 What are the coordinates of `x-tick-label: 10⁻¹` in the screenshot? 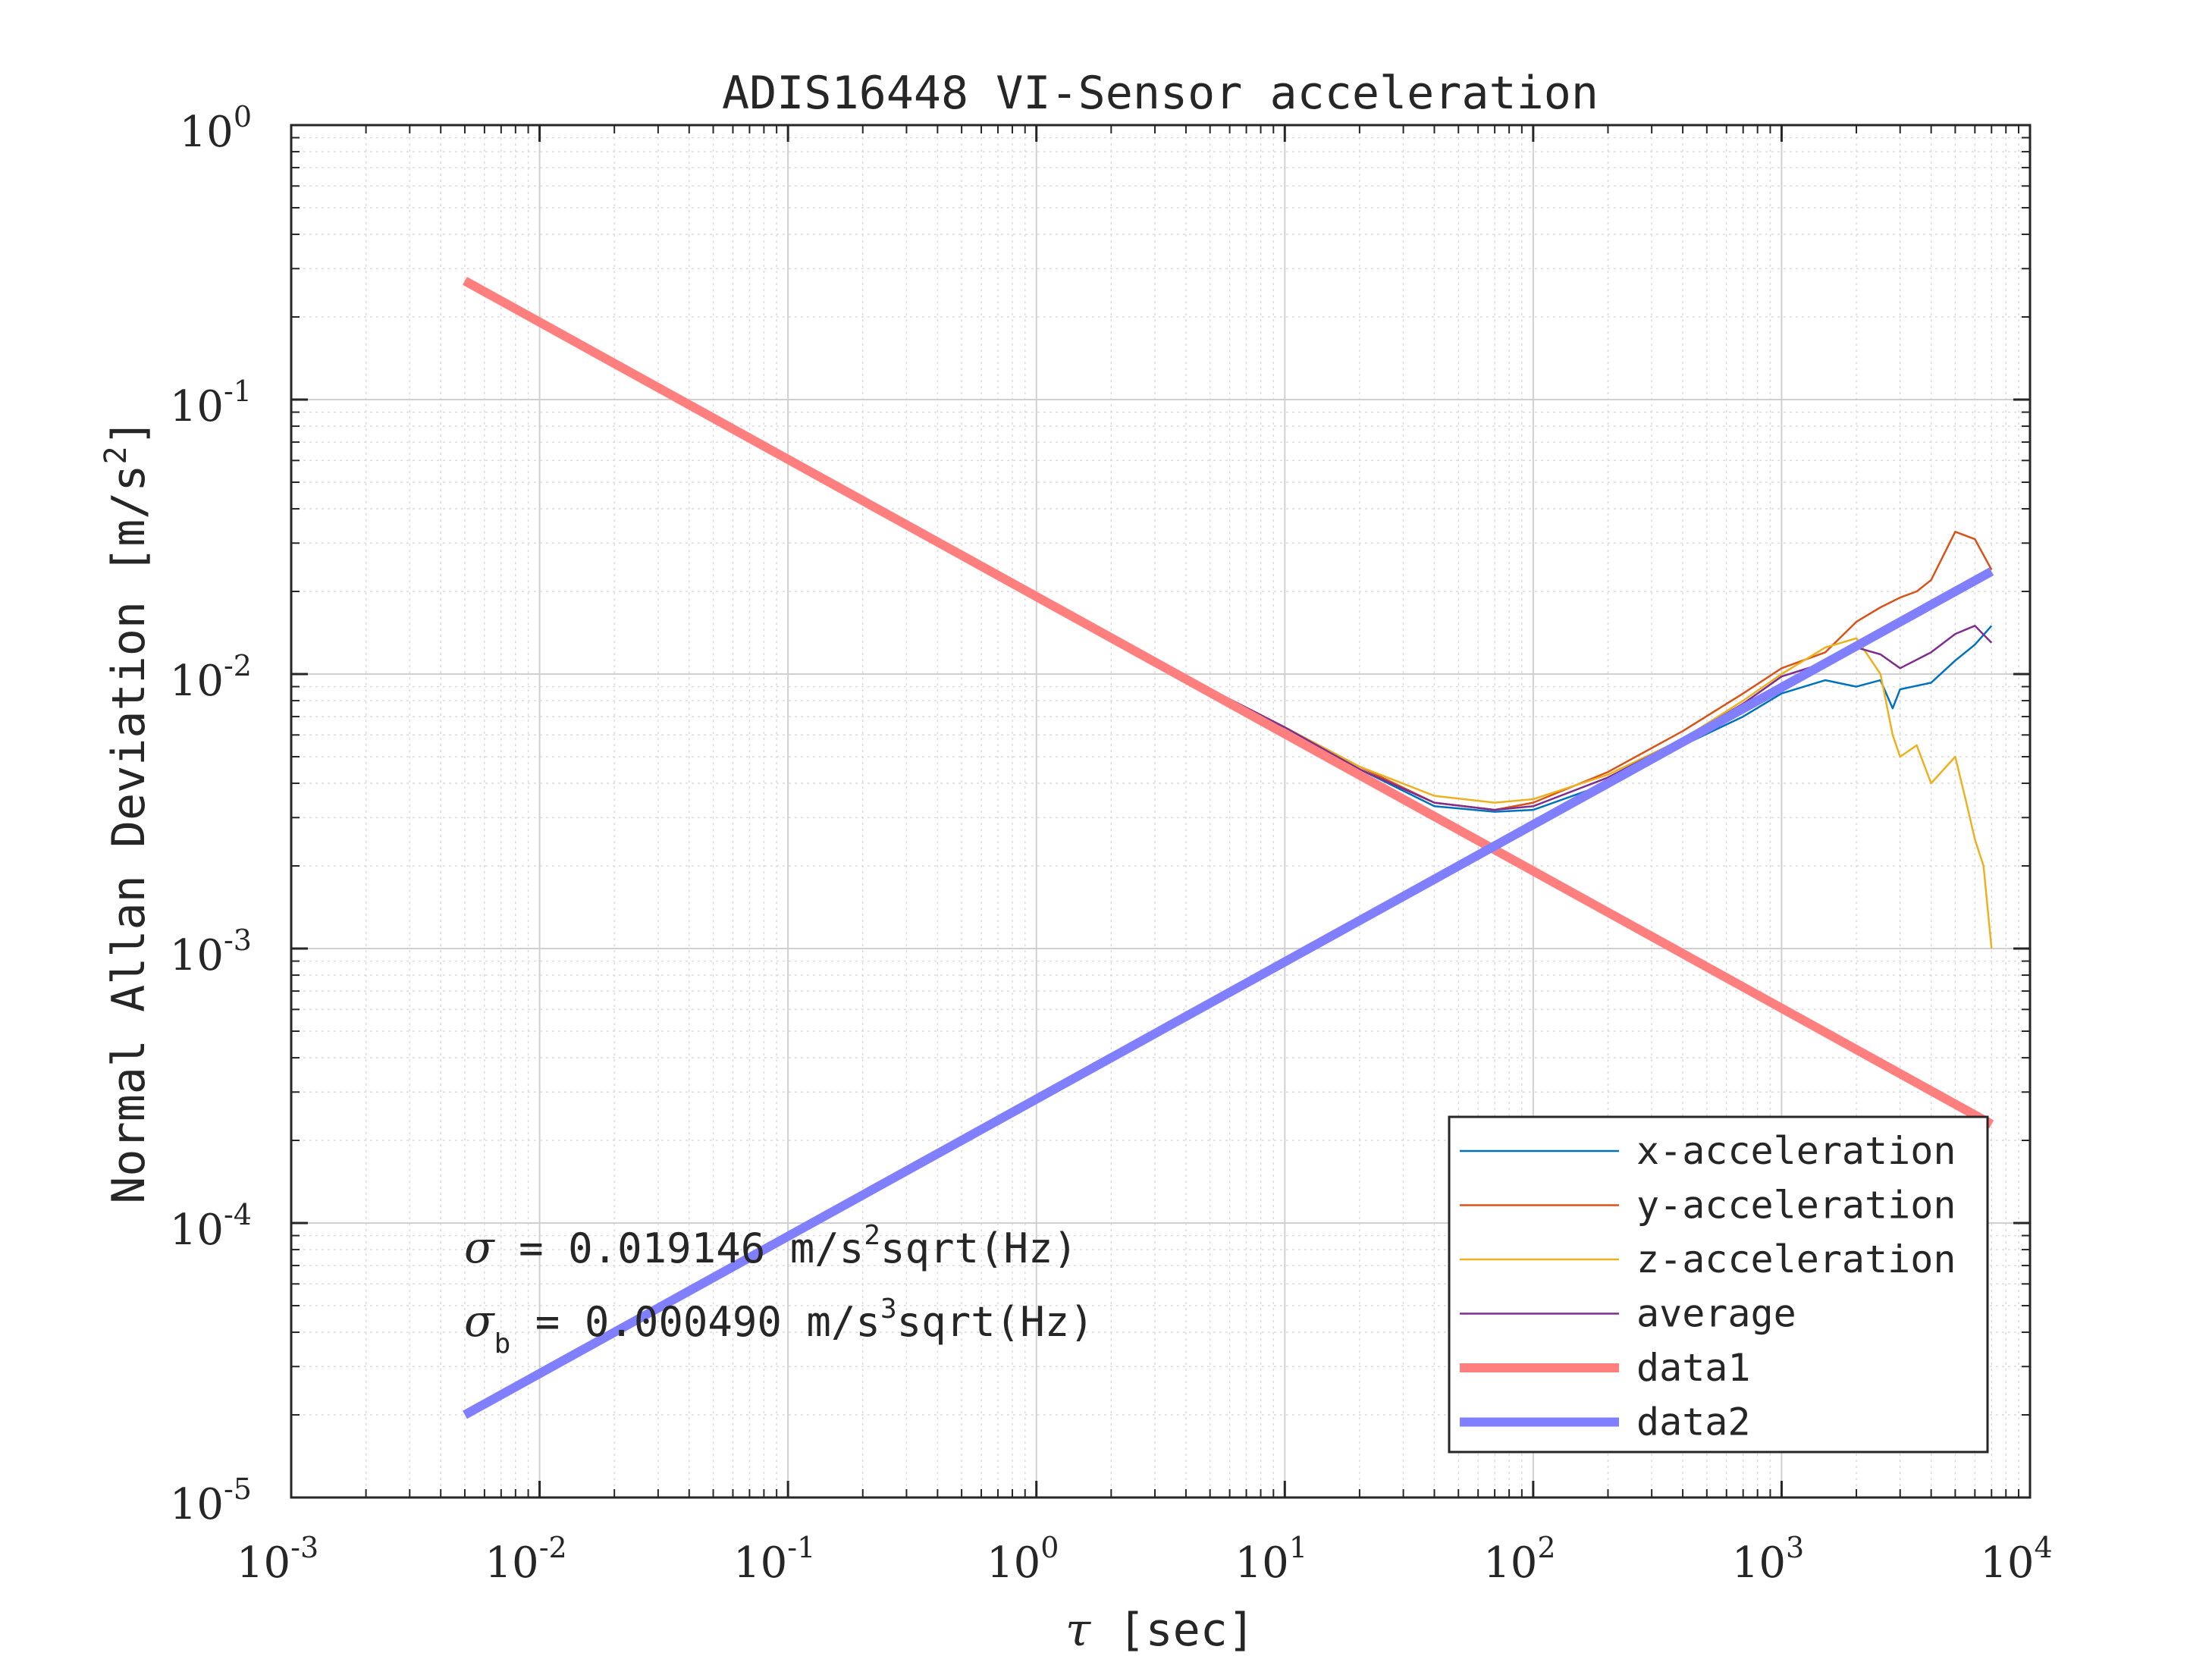 It's located at (774, 1560).